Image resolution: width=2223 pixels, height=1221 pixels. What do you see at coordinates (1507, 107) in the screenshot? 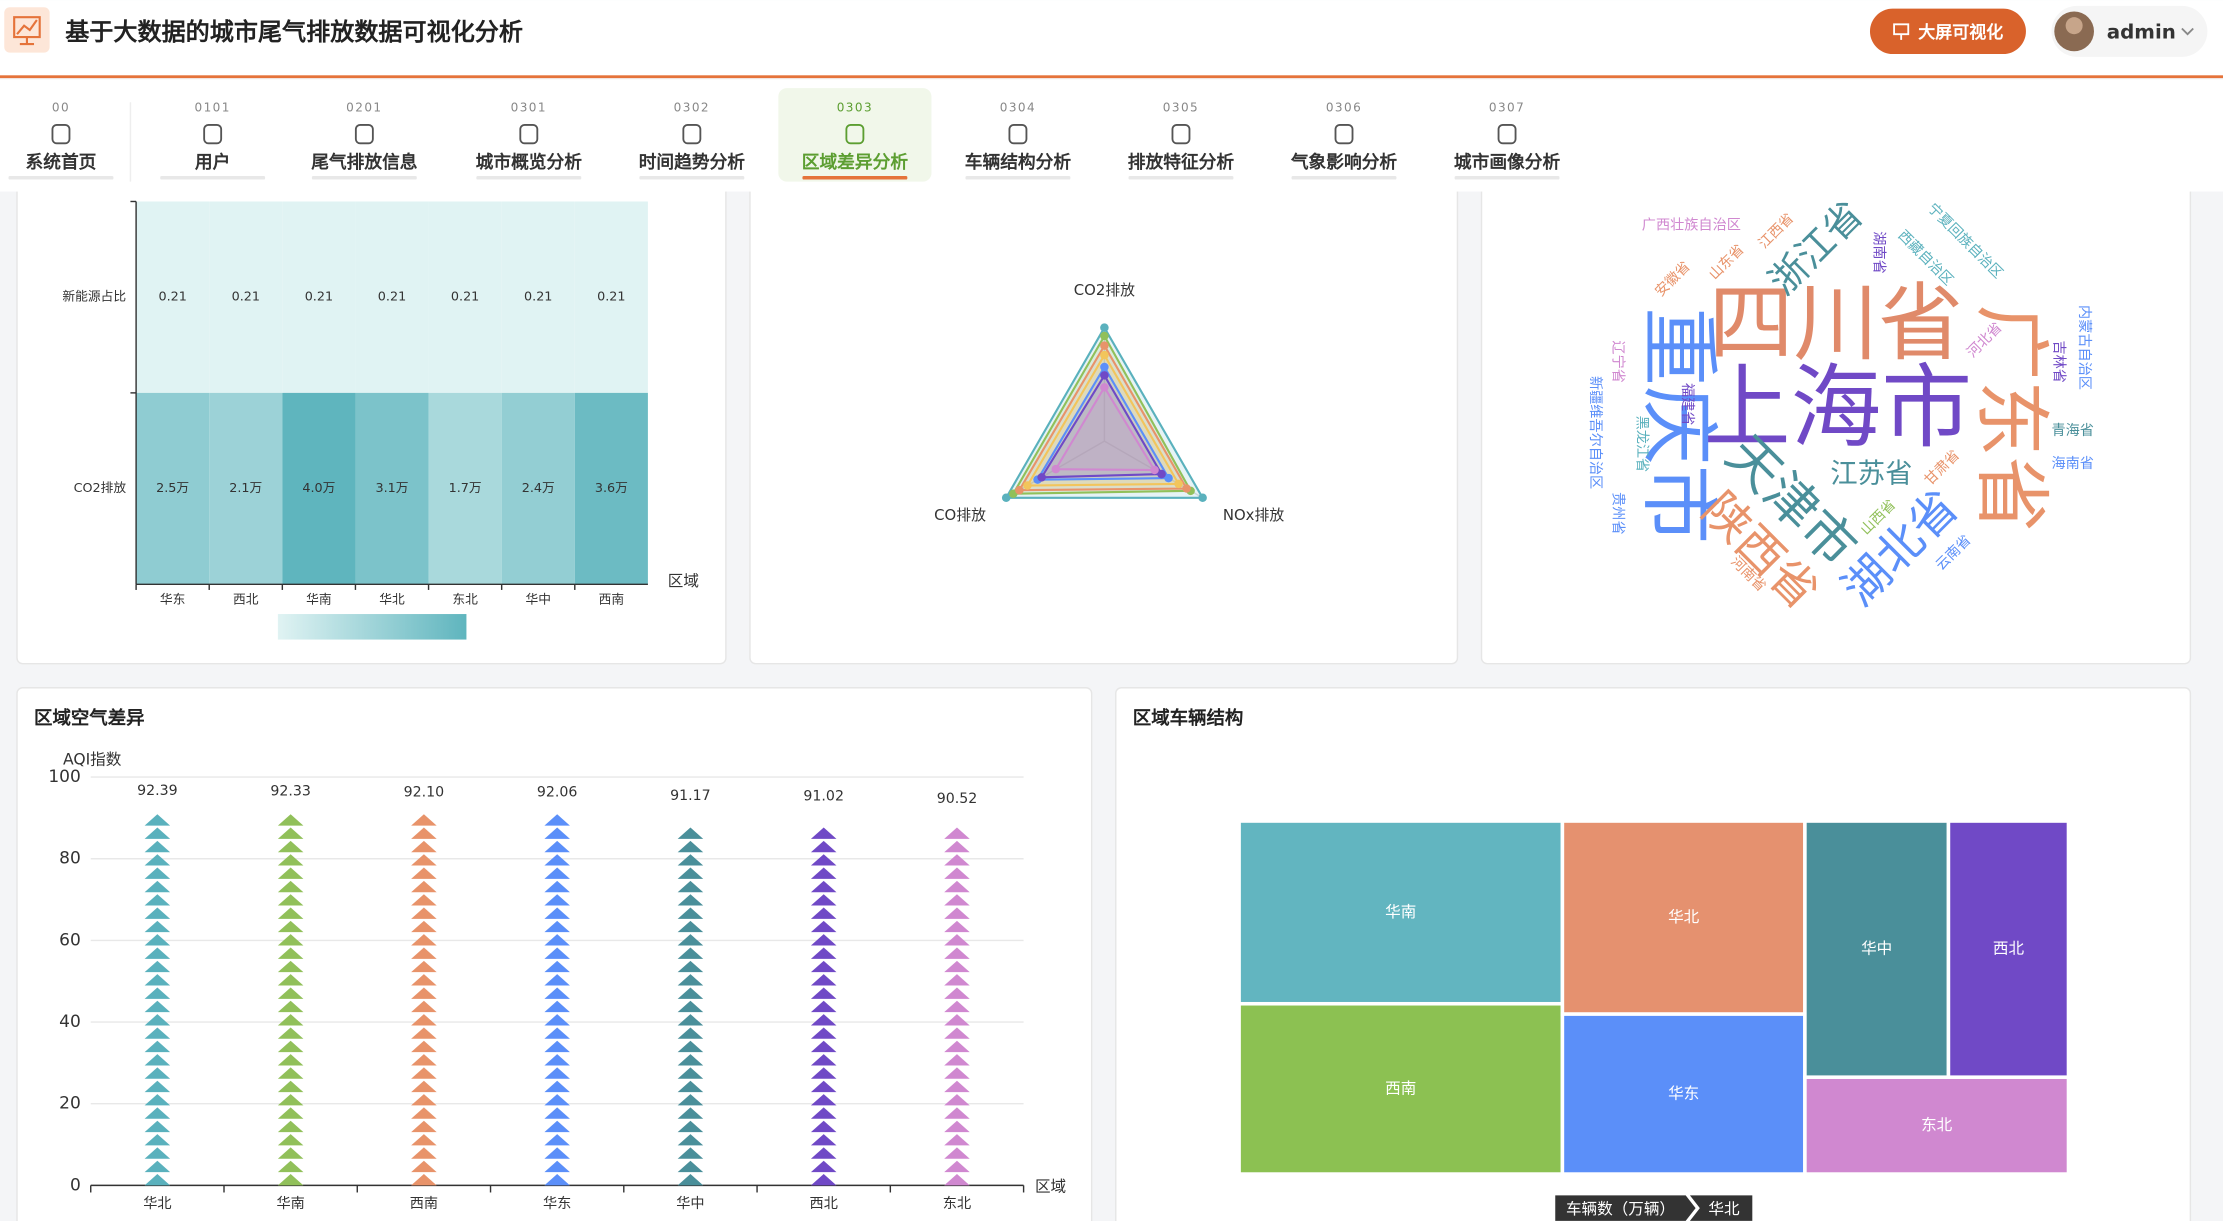
I see `nav-code: 0307` at bounding box center [1507, 107].